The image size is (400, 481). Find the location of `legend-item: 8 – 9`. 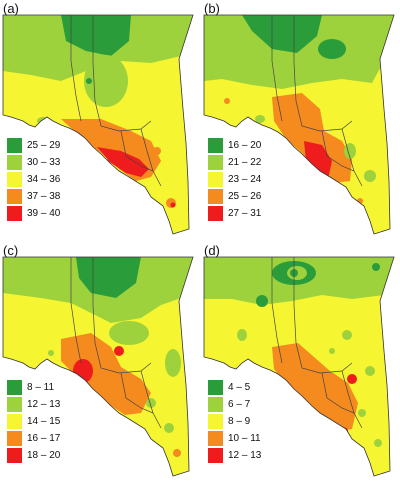

legend-item: 8 – 9 is located at coordinates (244, 421).